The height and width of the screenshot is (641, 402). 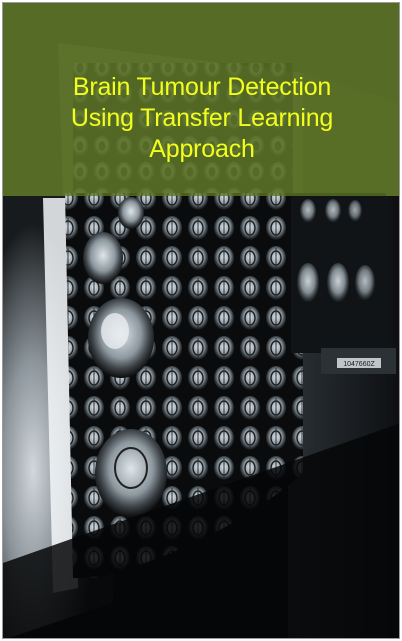 I want to click on film-label: 1047660Z, so click(x=359, y=364).